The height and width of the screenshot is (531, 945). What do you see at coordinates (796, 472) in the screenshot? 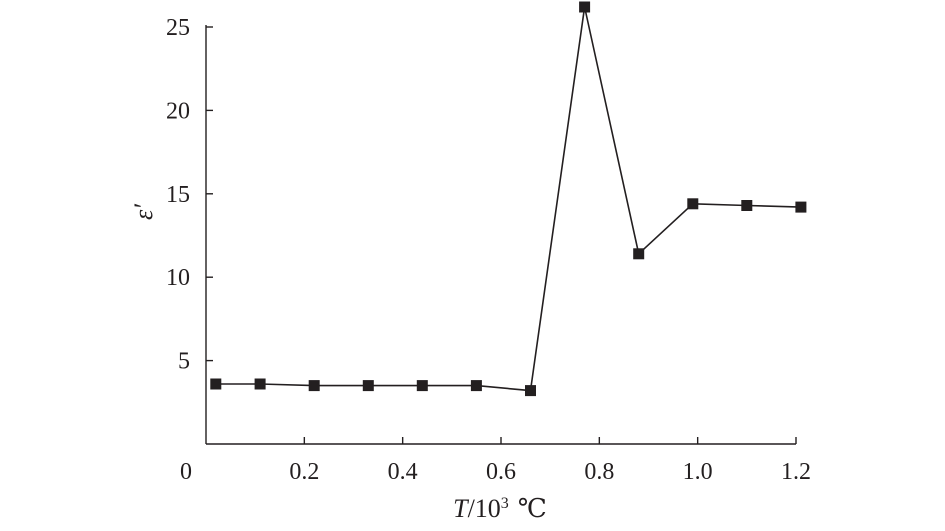
I see `x-tick-label: 1.2` at bounding box center [796, 472].